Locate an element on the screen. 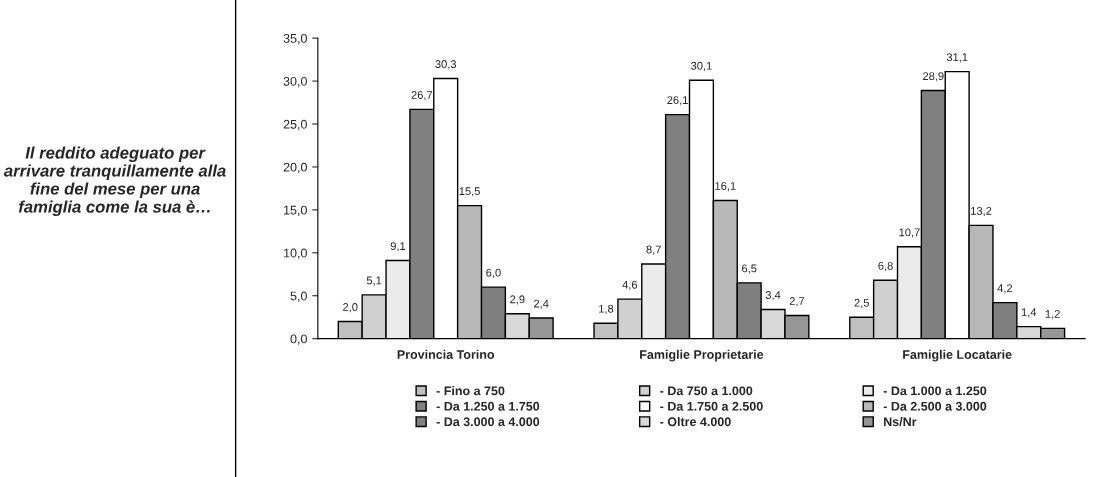  data-label: 1,8 is located at coordinates (606, 309).